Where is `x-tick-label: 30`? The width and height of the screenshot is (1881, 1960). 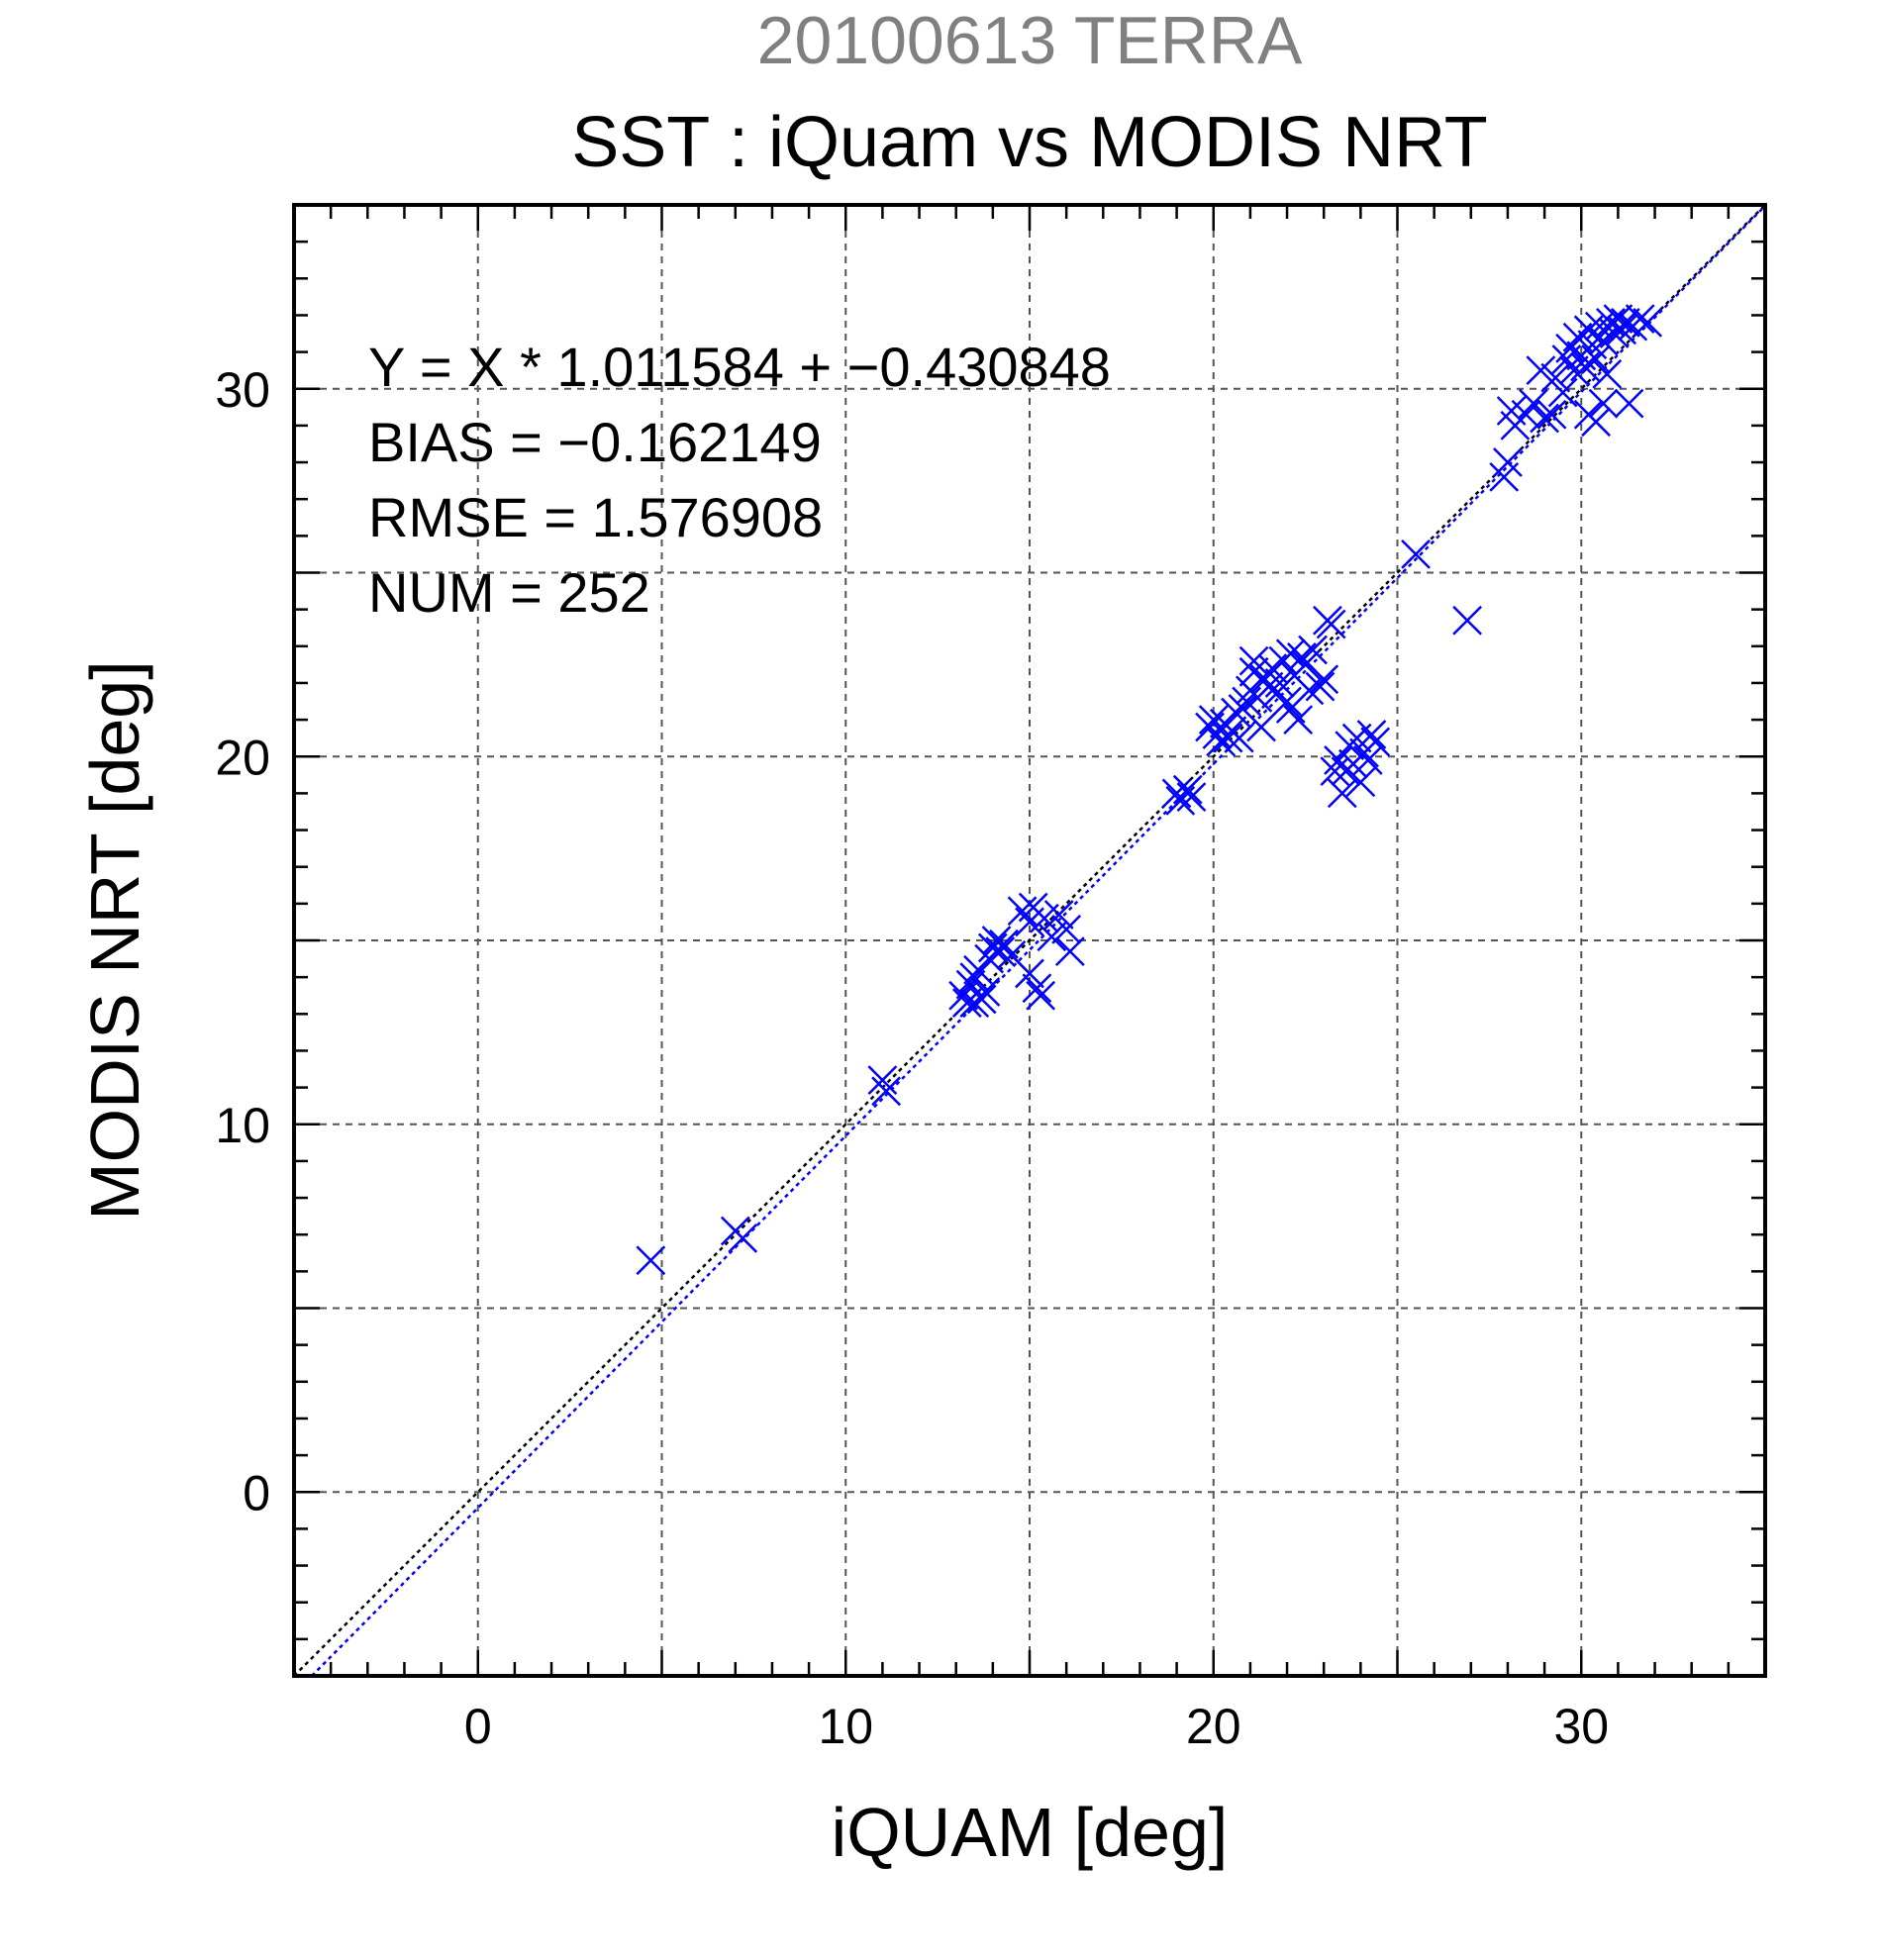
x-tick-label: 30 is located at coordinates (1581, 1726).